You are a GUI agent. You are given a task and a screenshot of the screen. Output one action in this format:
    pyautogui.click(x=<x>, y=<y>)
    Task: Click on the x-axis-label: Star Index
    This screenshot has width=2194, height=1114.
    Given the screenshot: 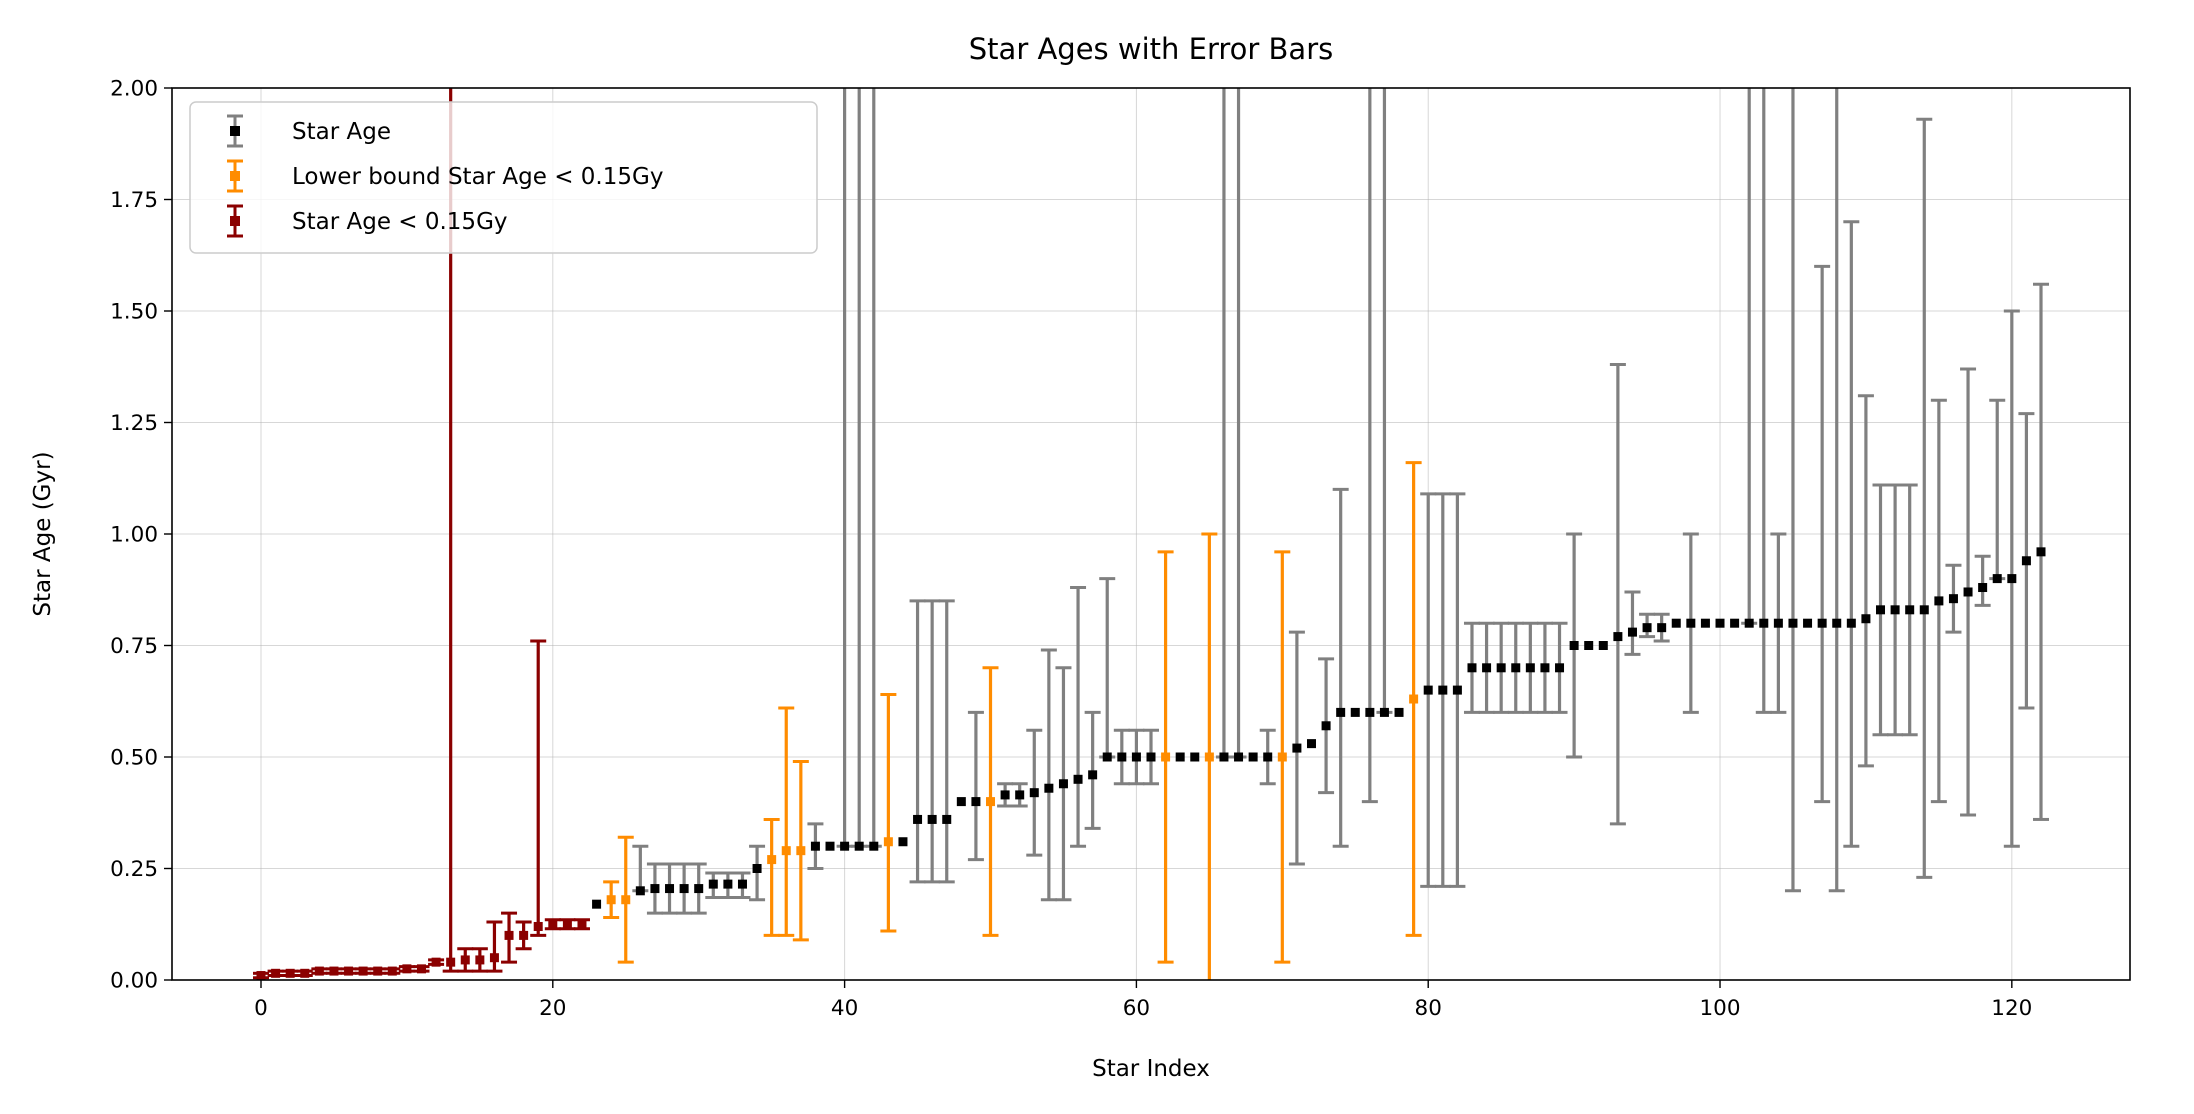 What is the action you would take?
    pyautogui.click(x=1151, y=1069)
    